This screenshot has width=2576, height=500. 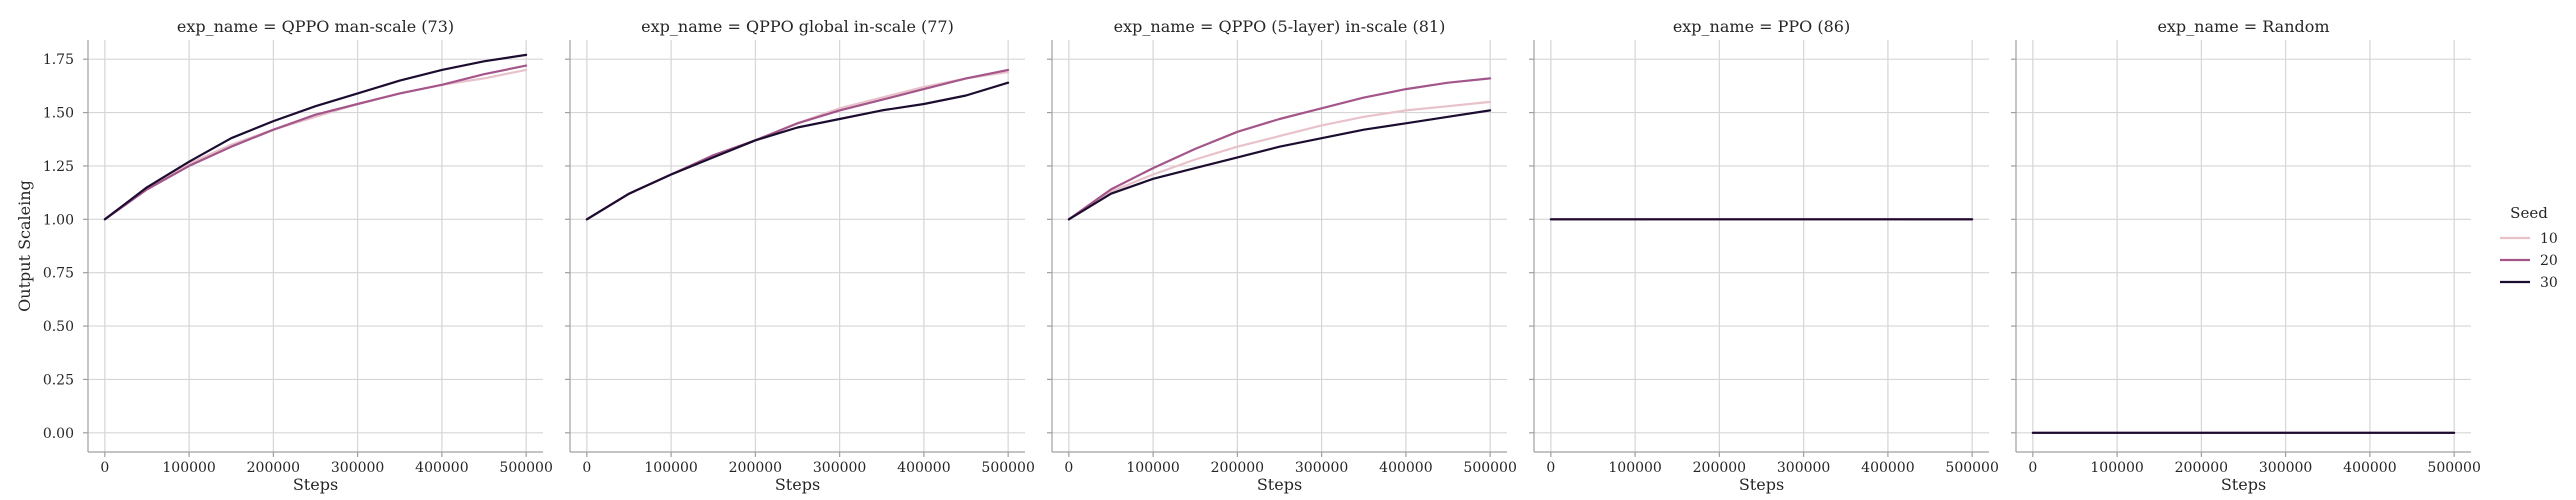 I want to click on panel-title: exp_name = Random, so click(x=2243, y=26).